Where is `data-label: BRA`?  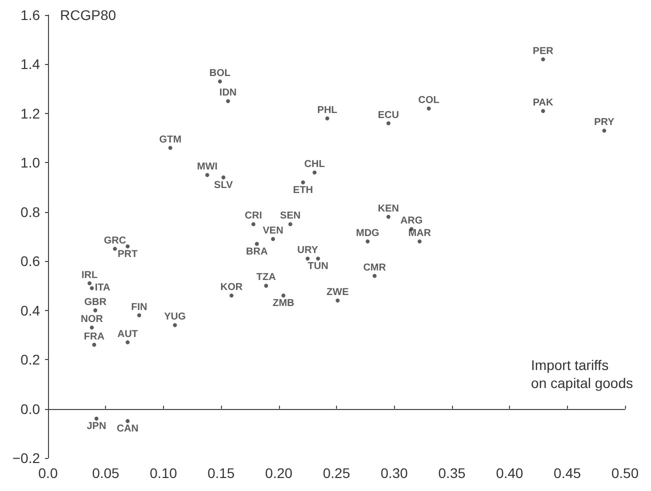
data-label: BRA is located at coordinates (257, 252).